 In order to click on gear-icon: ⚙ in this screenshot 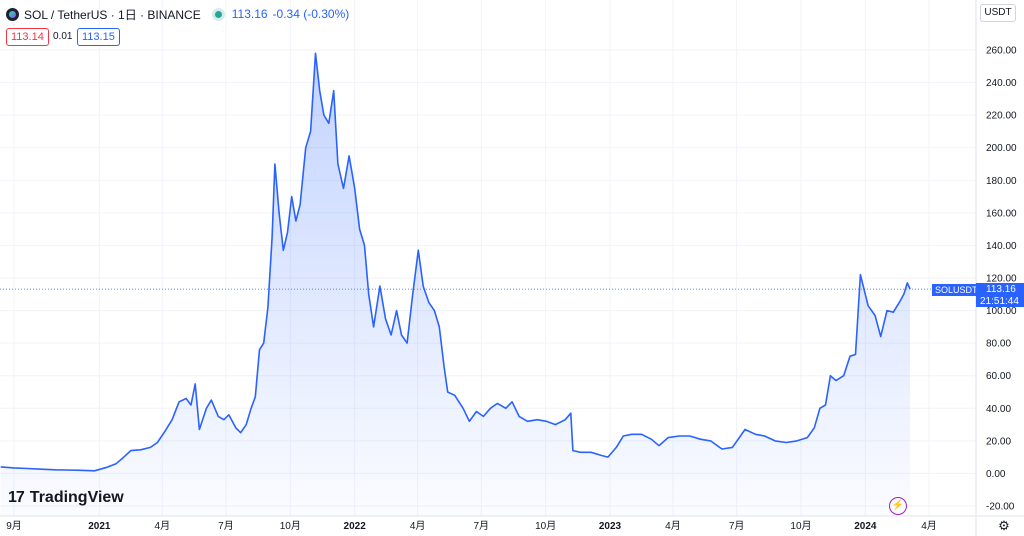, I will do `click(1004, 525)`.